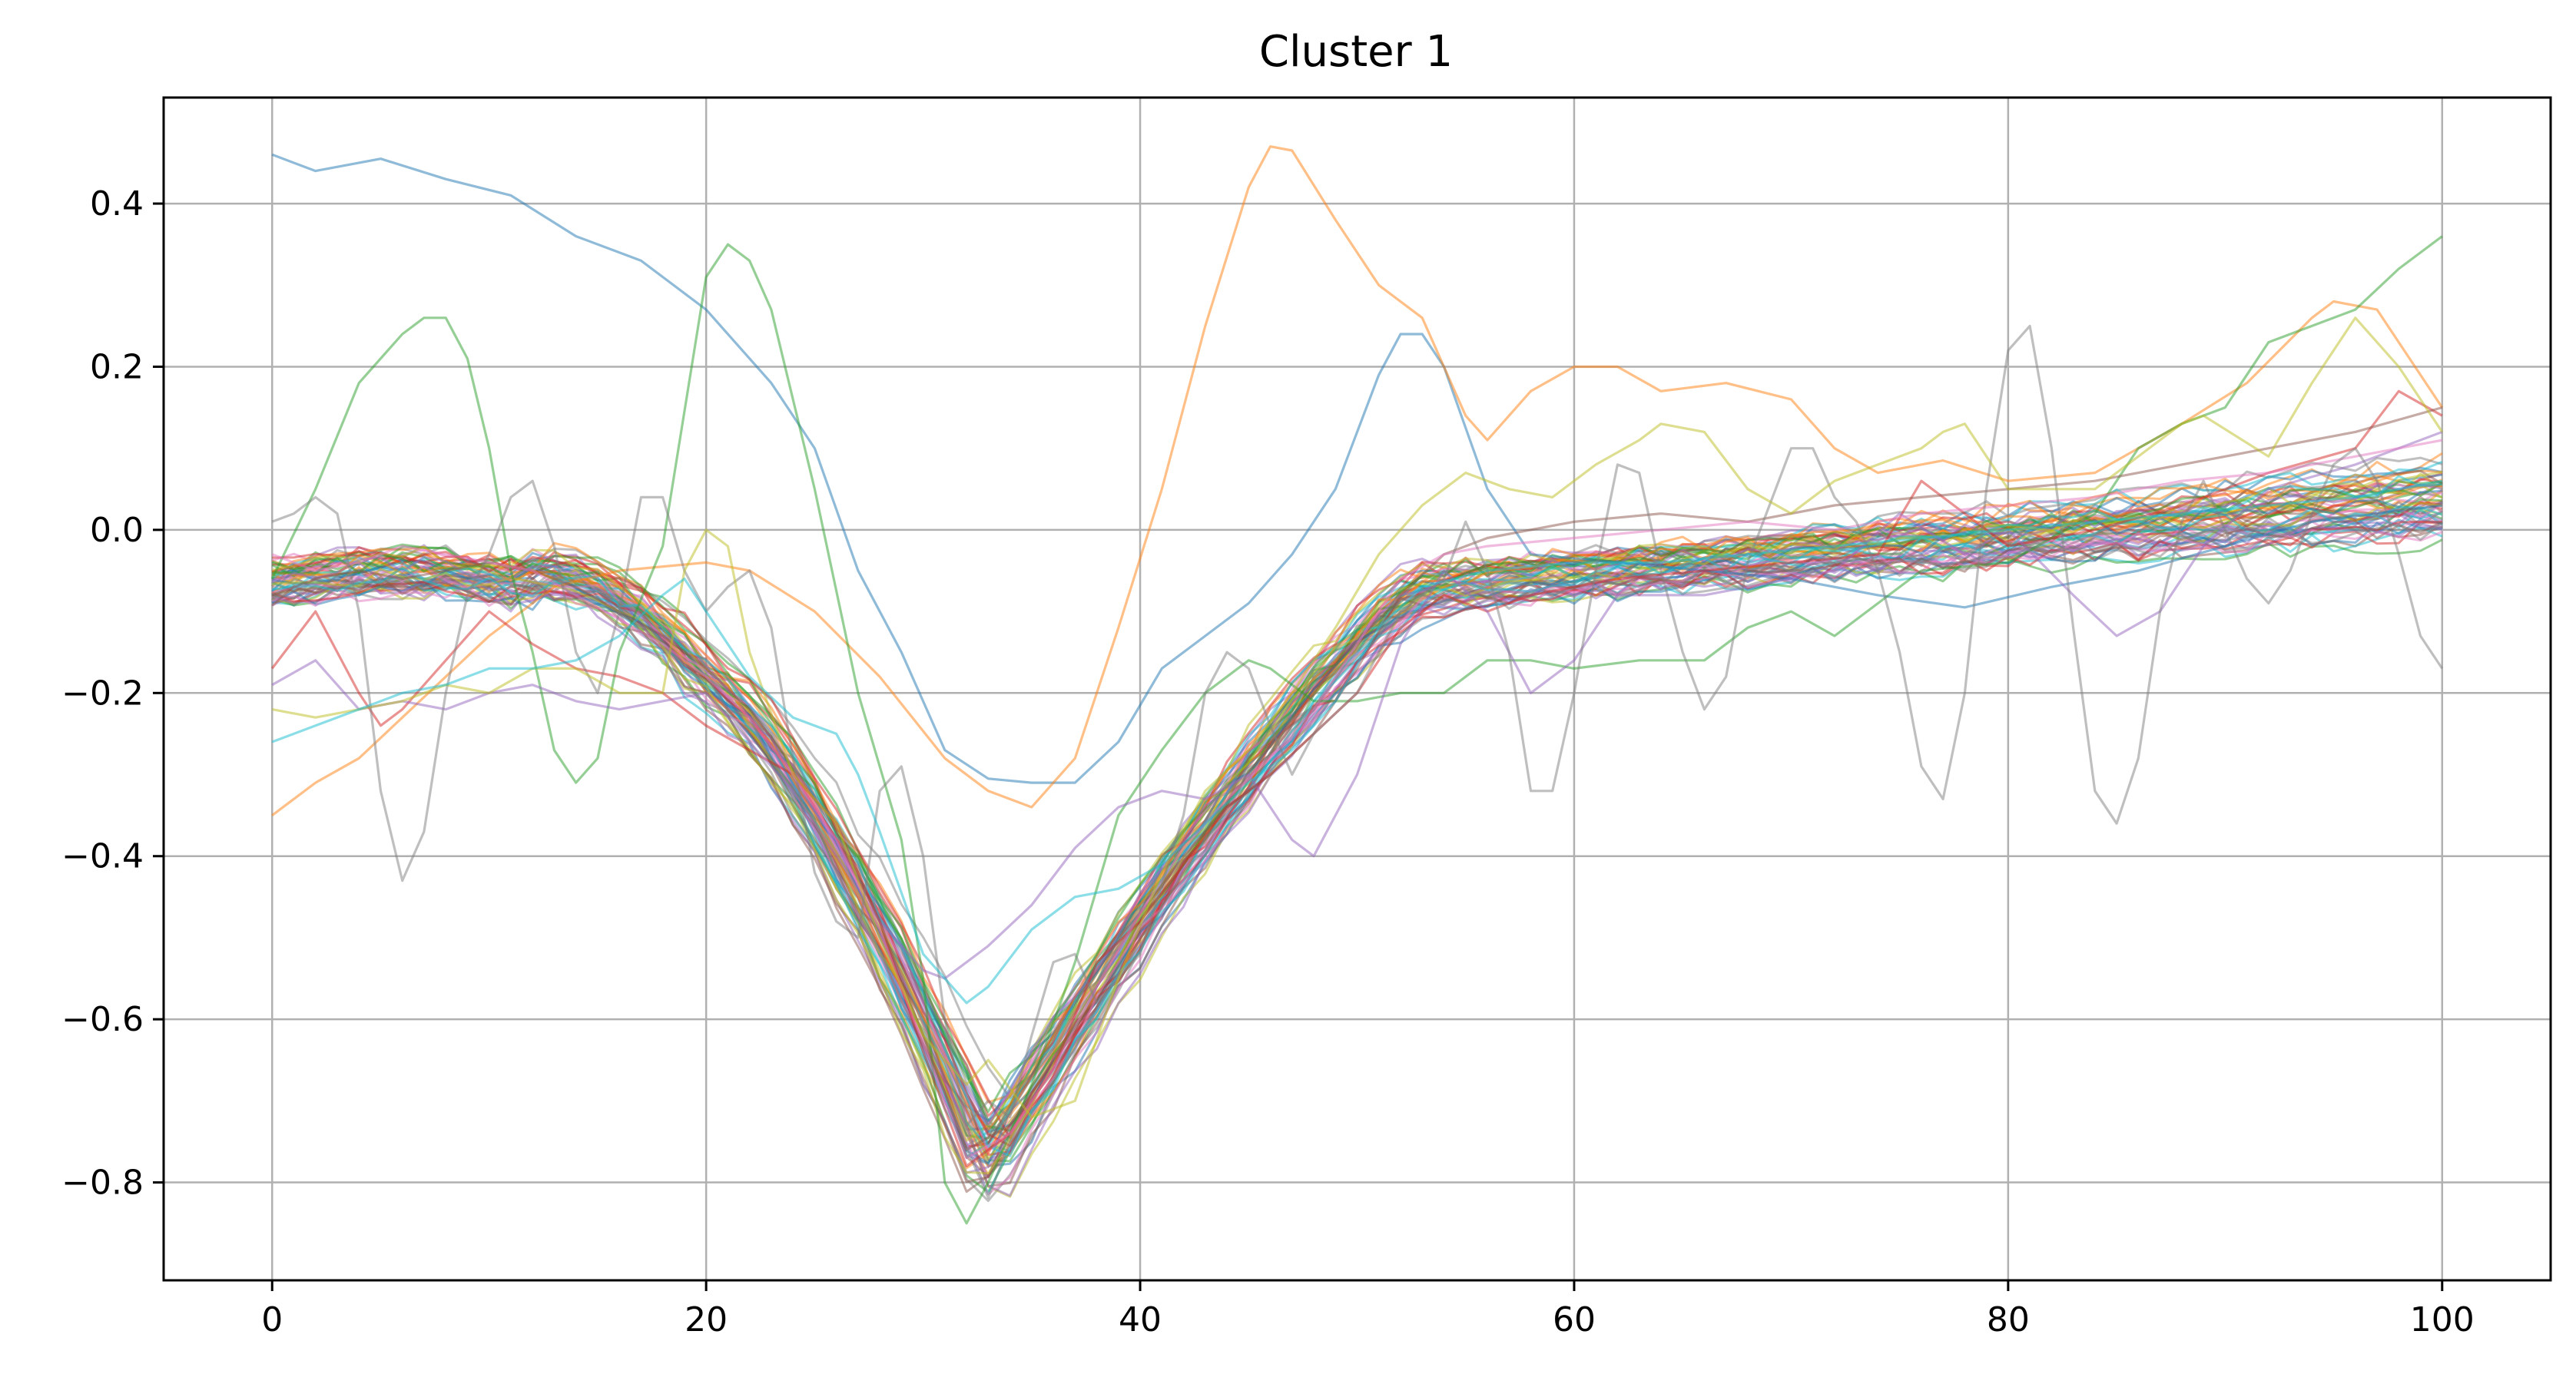 This screenshot has height=1384, width=2576. What do you see at coordinates (2442, 1319) in the screenshot?
I see `x-tick-label: 100` at bounding box center [2442, 1319].